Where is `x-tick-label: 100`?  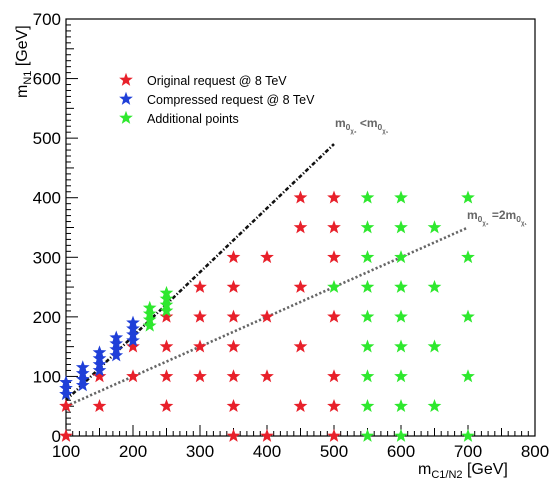 x-tick-label: 100 is located at coordinates (66, 451).